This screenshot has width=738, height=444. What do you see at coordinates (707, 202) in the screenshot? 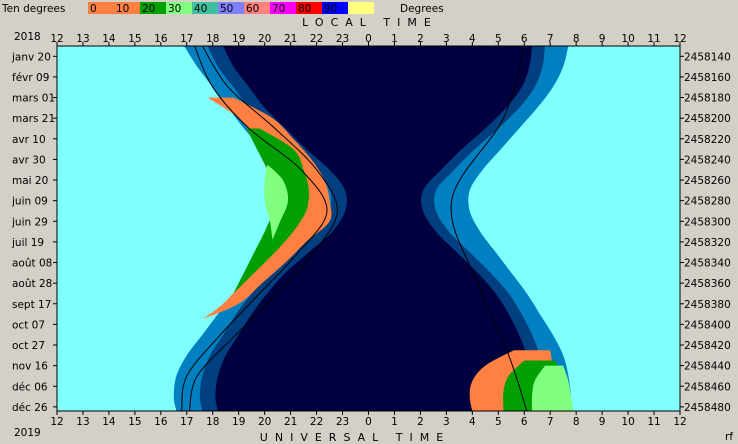
I see `julian-day-label: 2458280` at bounding box center [707, 202].